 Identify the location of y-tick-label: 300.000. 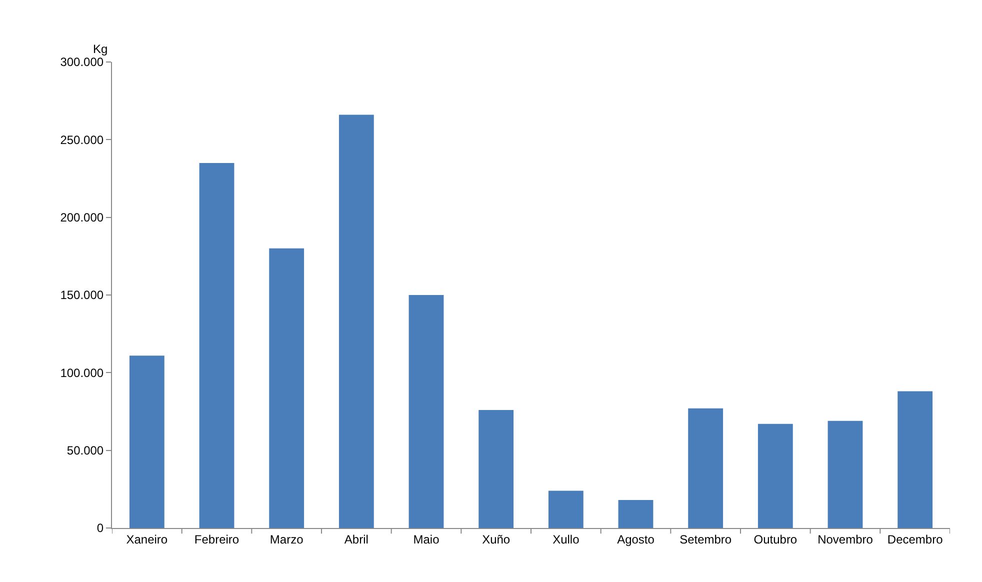
(82, 62).